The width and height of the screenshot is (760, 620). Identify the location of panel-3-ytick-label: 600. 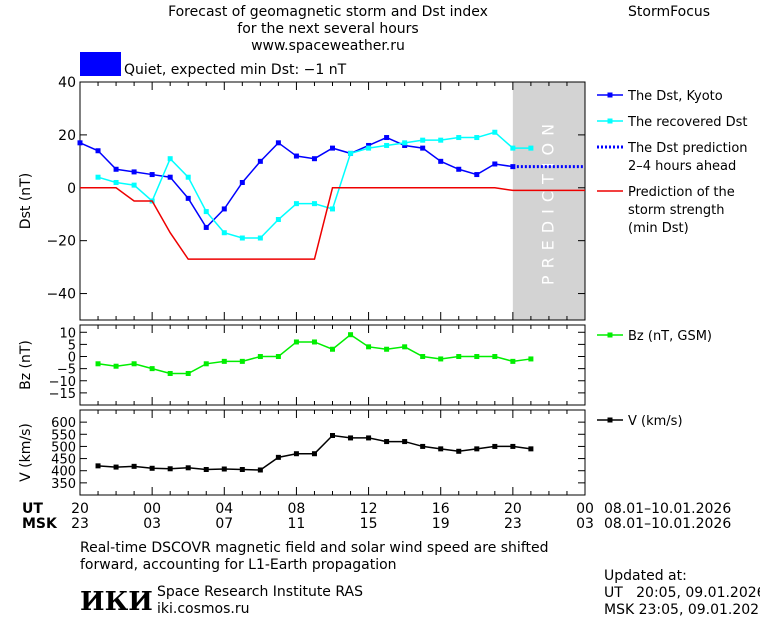
(63, 423).